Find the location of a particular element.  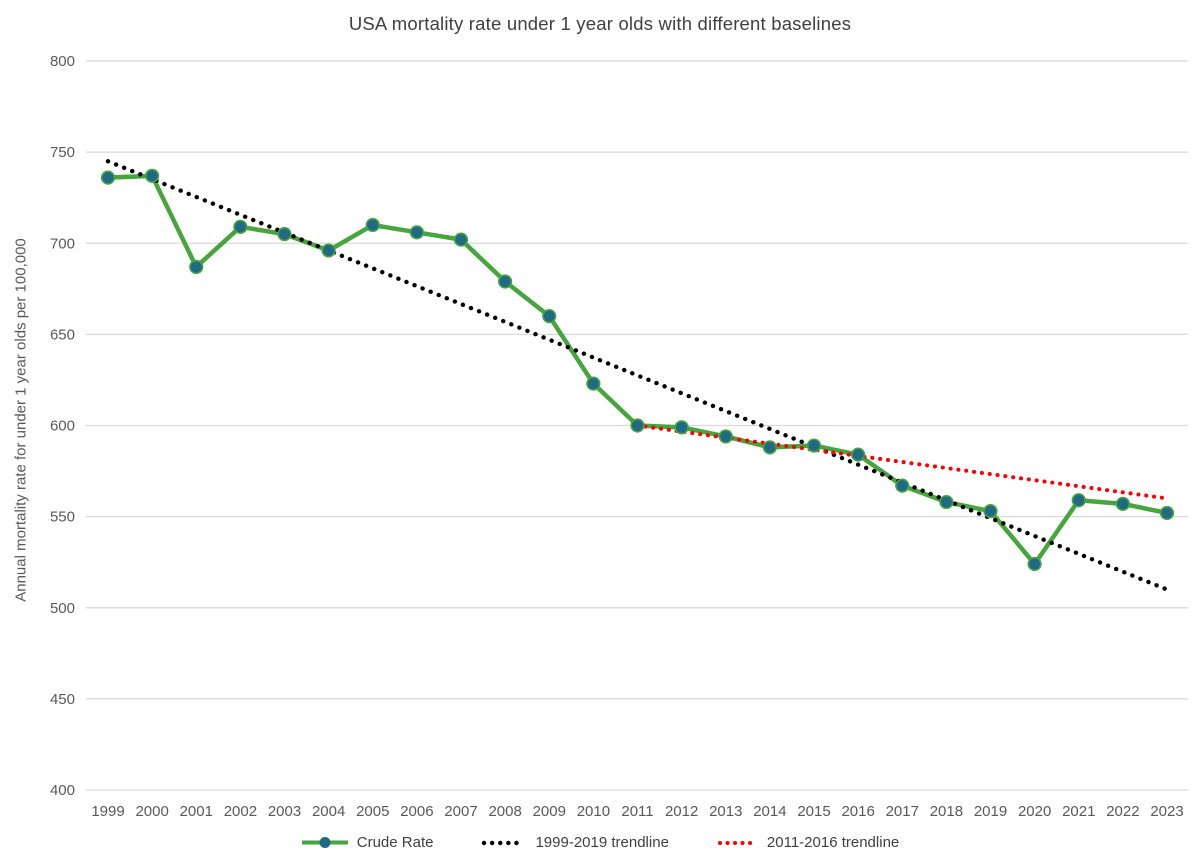

x-tick-label: 2023 is located at coordinates (1166, 811).